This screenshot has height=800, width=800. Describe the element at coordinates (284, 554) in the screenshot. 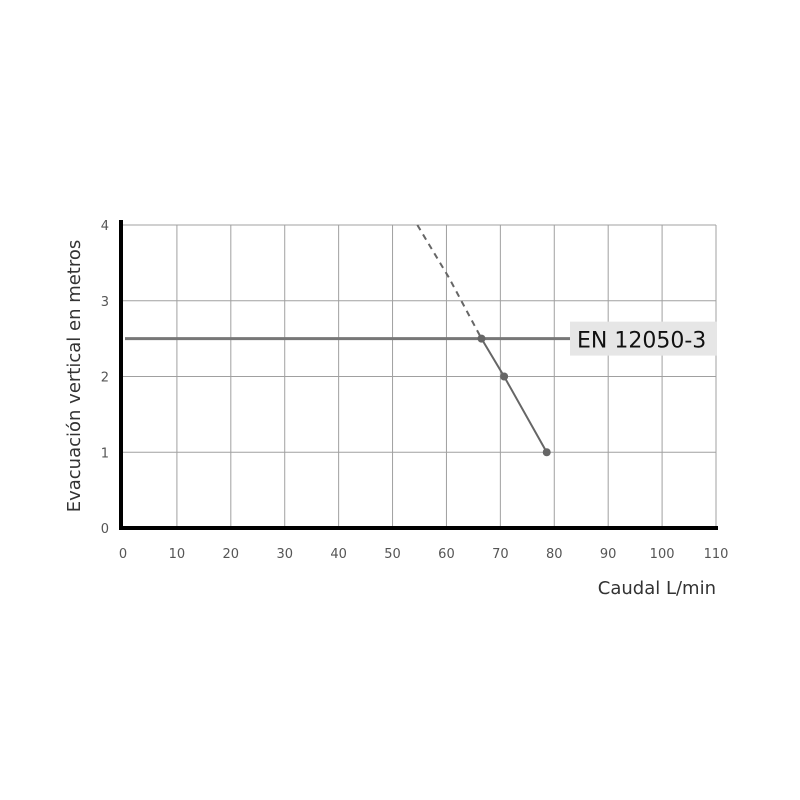

I see `x-tick-label: 30` at that location.